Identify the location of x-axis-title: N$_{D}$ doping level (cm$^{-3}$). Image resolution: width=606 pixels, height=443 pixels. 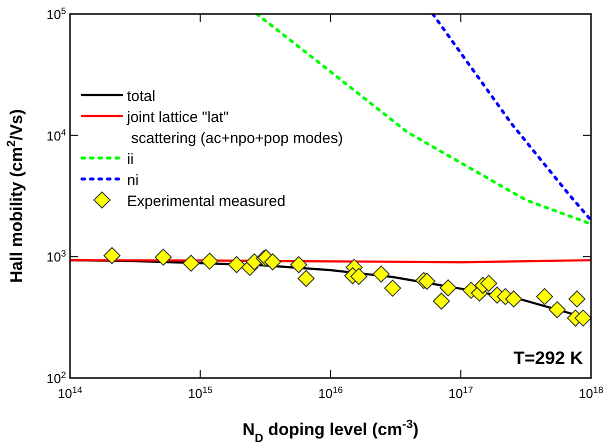
(330, 430).